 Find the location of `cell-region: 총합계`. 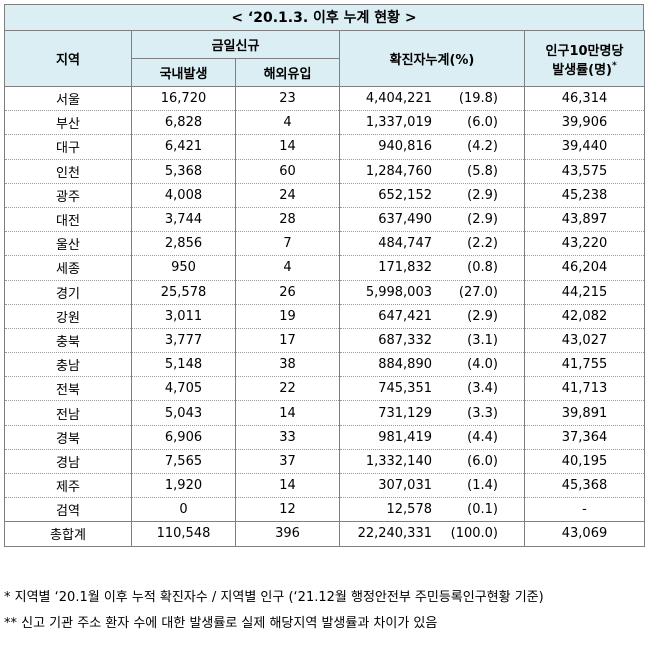

cell-region: 총합계 is located at coordinates (68, 534).